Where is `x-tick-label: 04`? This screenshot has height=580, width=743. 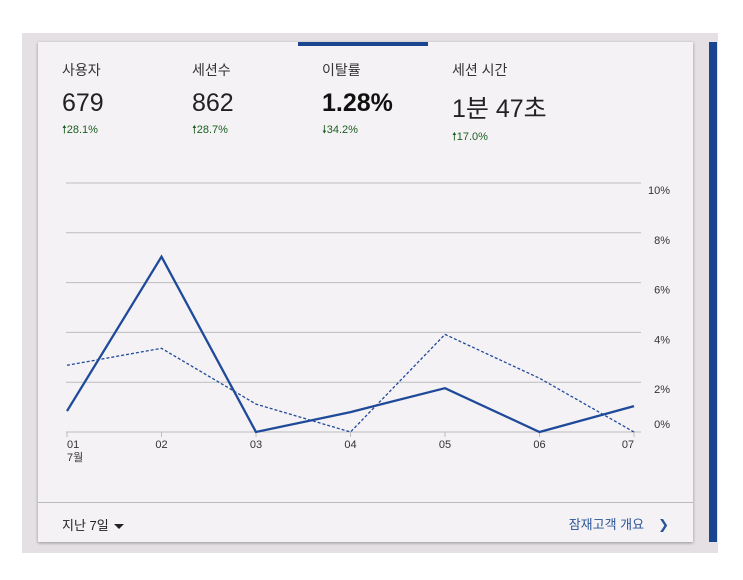
x-tick-label: 04 is located at coordinates (350, 445).